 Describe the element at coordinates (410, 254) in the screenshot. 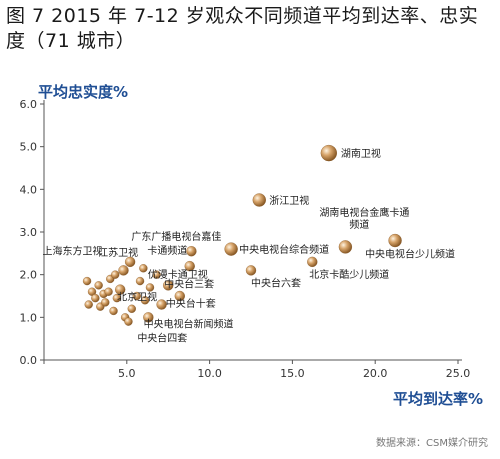

I see `point-label: 中央电视台少儿频道` at that location.